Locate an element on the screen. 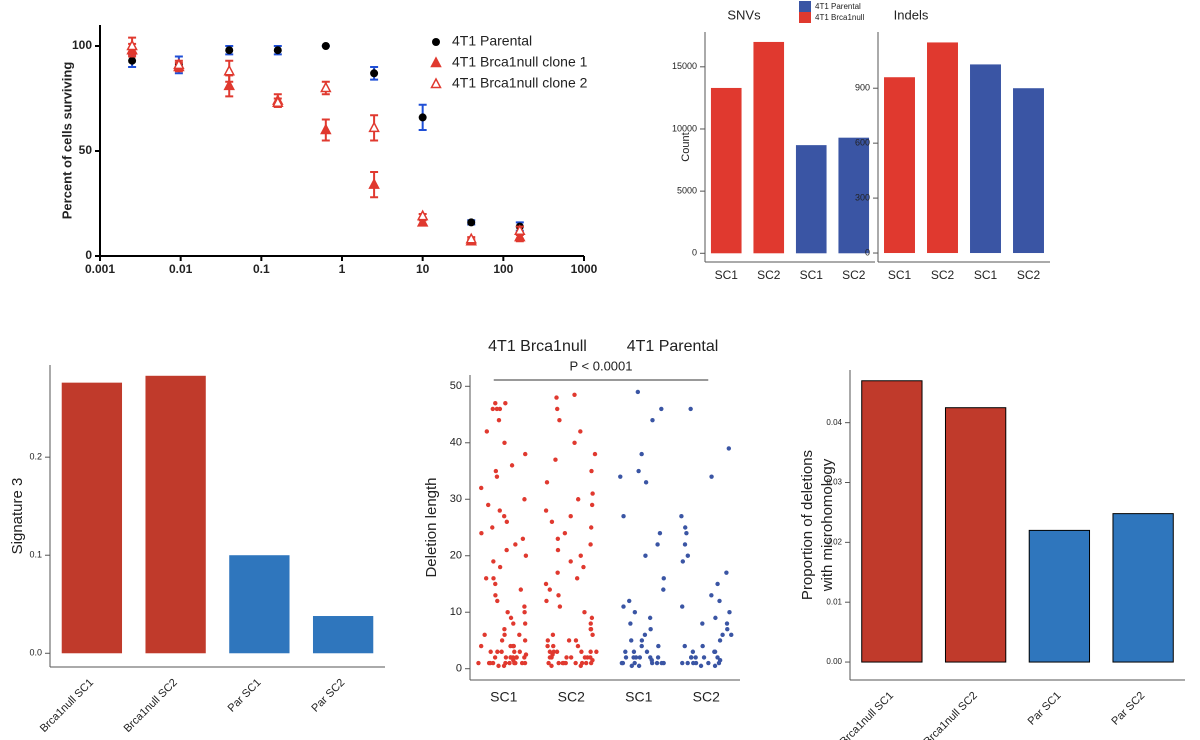 This screenshot has width=1200, height=740. y-tick-label: 0.02 is located at coordinates (834, 541).